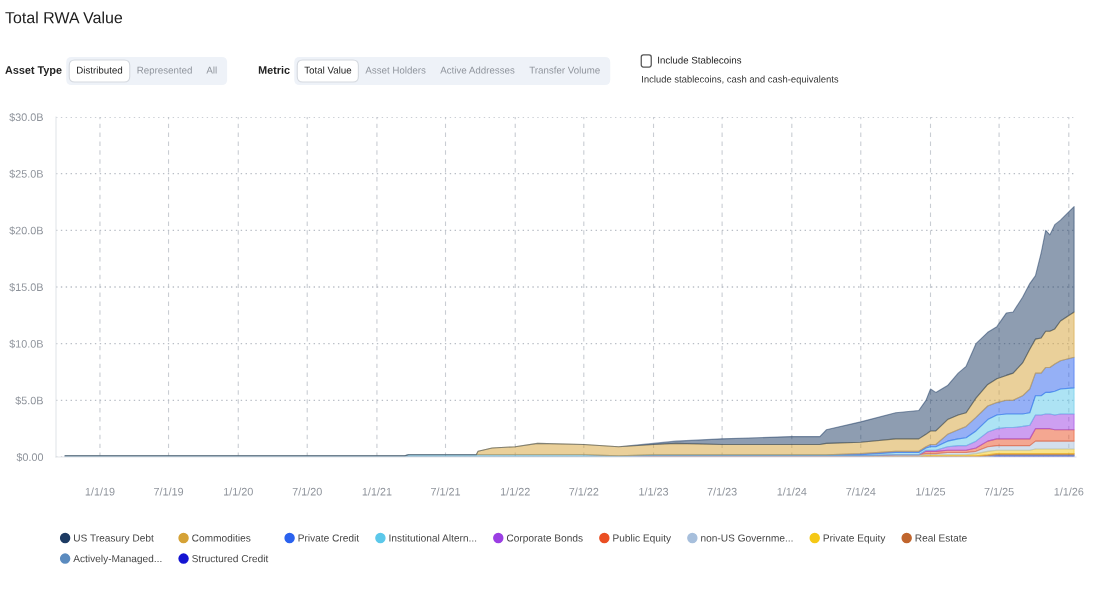 The height and width of the screenshot is (600, 1100). I want to click on text: Include Stablecoins, so click(700, 60).